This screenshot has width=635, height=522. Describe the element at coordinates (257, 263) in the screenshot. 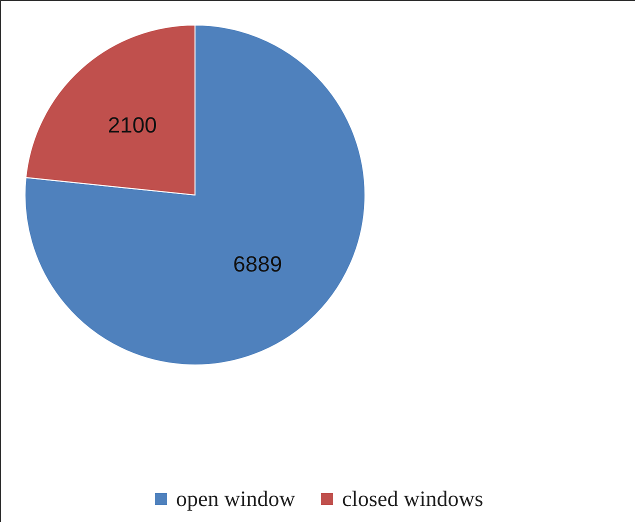

I see `data-label: 6889` at that location.